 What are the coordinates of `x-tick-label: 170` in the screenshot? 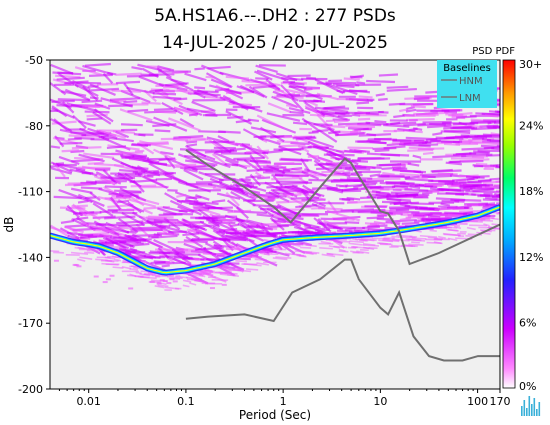 It's located at (500, 401).